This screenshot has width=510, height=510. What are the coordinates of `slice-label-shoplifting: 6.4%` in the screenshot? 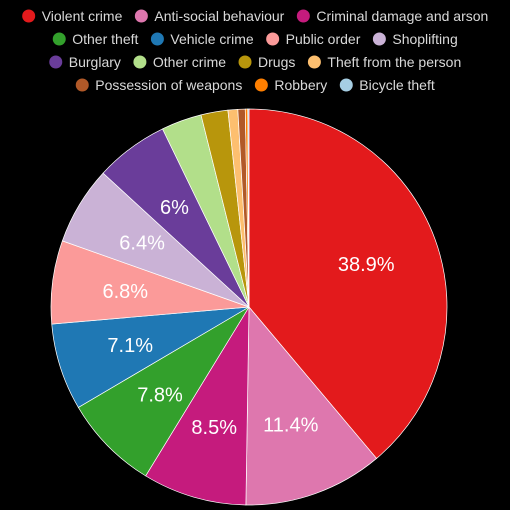 It's located at (142, 244).